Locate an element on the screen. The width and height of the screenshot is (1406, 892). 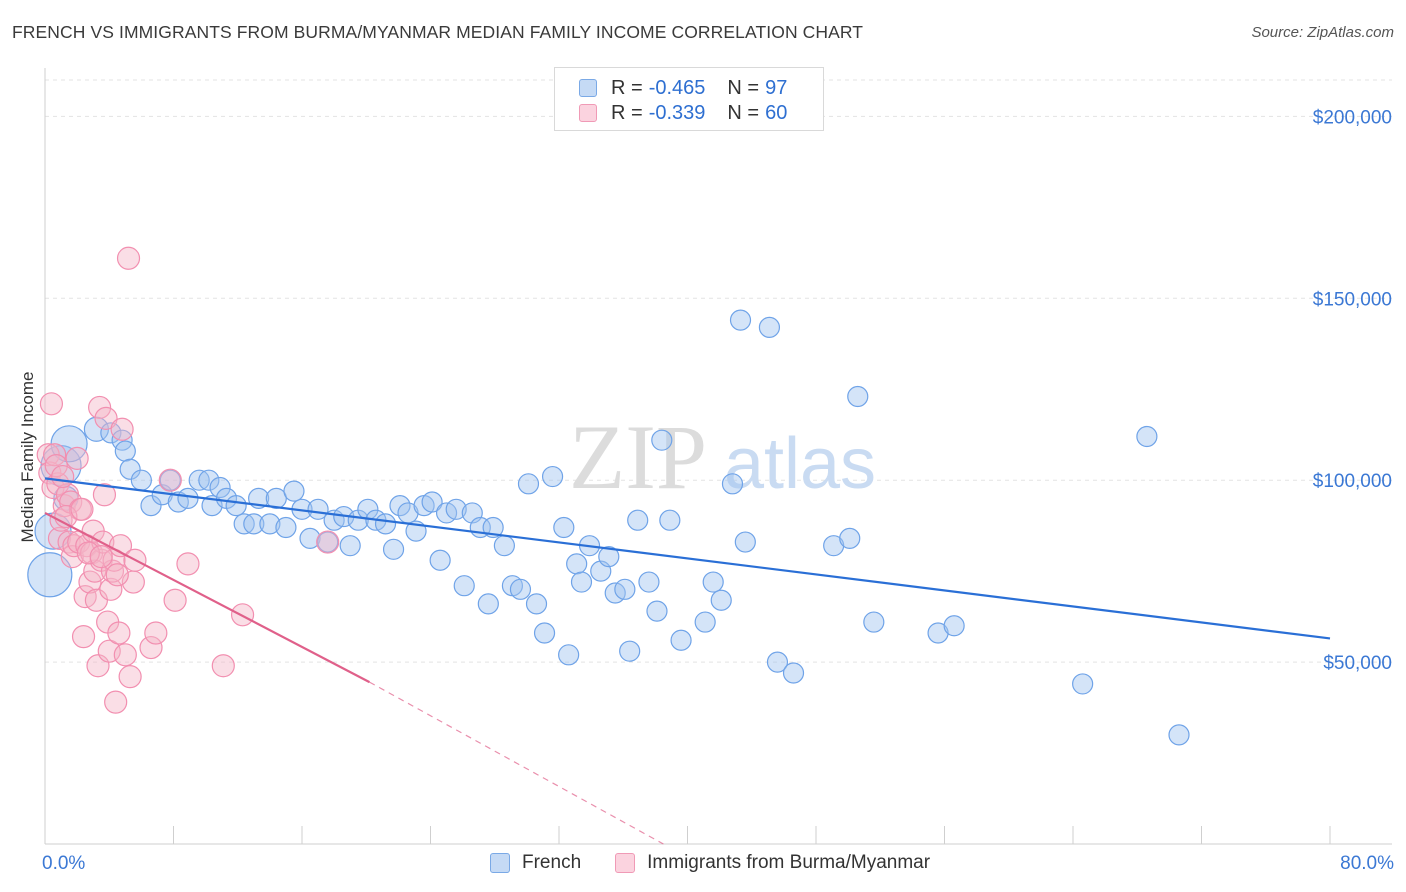
x-tick-label-max: 80.0% is located at coordinates (1367, 863).